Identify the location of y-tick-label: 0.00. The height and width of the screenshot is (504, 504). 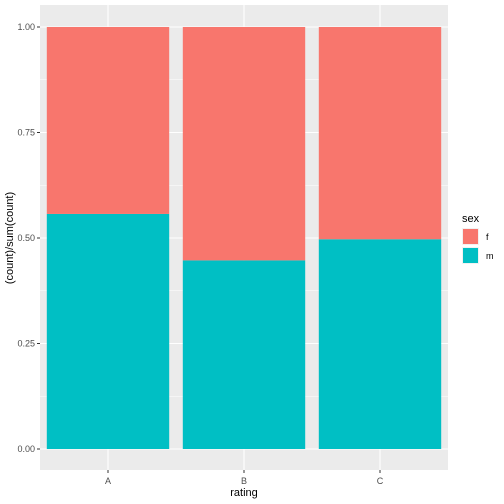
(26, 449).